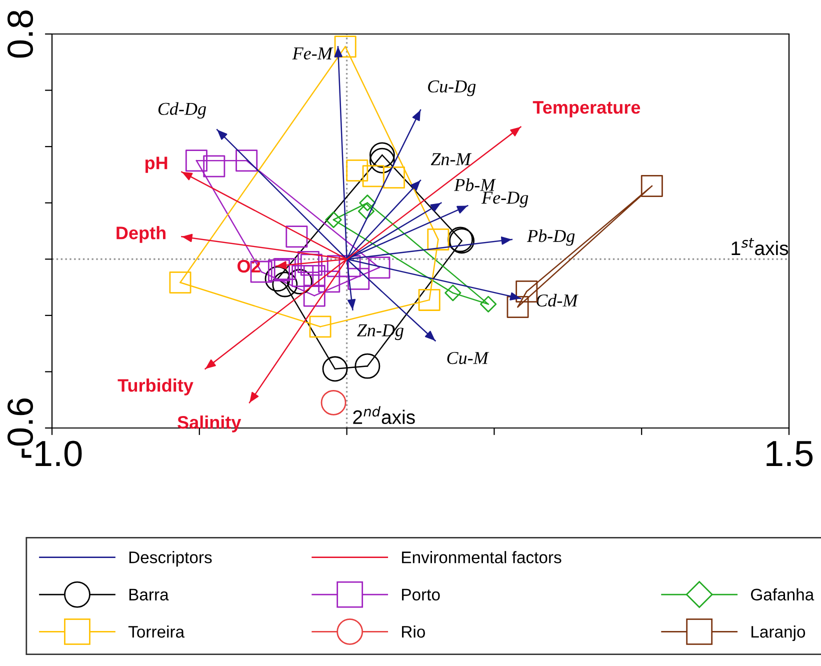 The image size is (821, 666). I want to click on annotation: Cu-M, so click(468, 358).